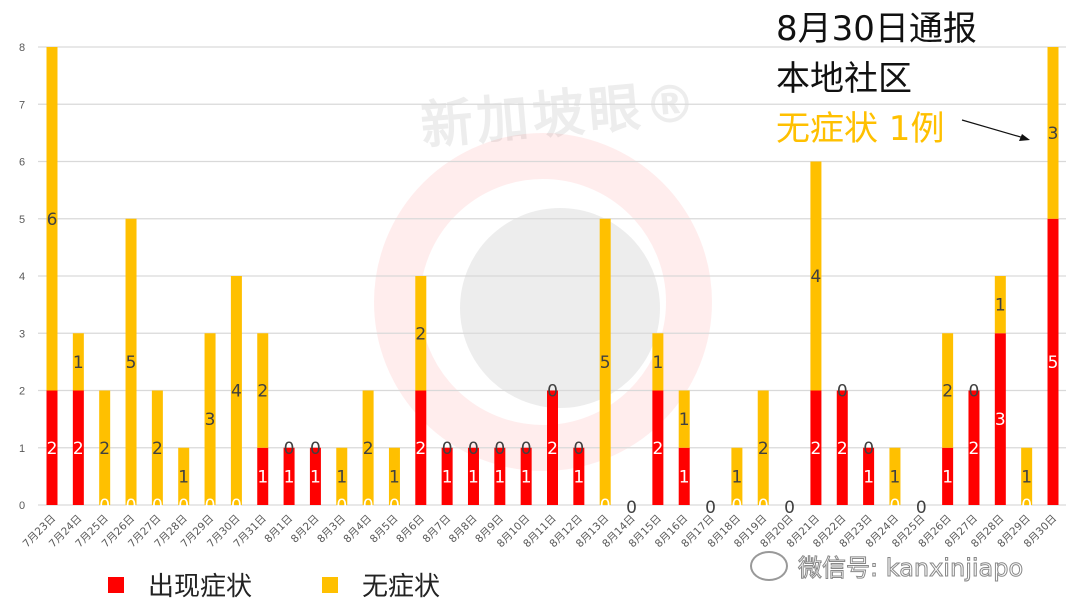  What do you see at coordinates (560, 308) in the screenshot?
I see `watermark-logo-center` at bounding box center [560, 308].